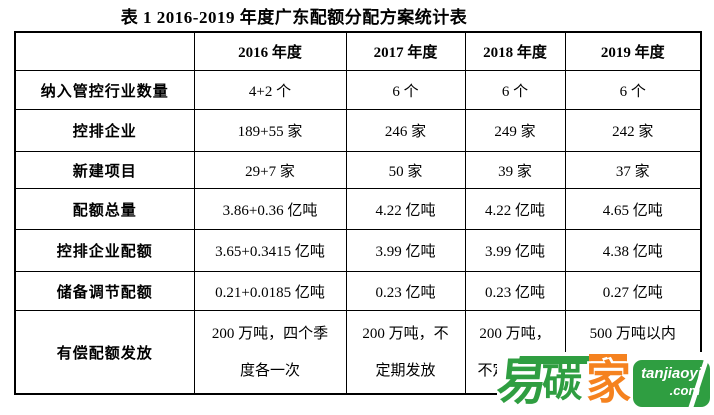  What do you see at coordinates (405, 352) in the screenshot?
I see `value-cell: 200 万吨，不定期发放` at bounding box center [405, 352].